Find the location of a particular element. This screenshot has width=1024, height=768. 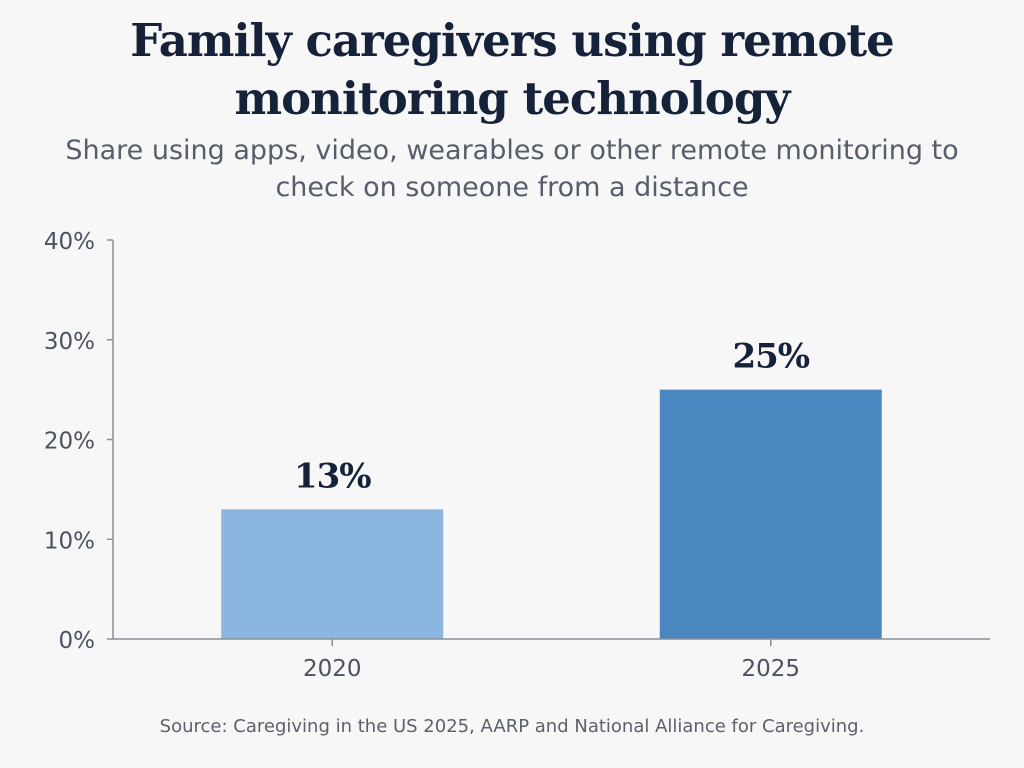

y-tick-label: 40% is located at coordinates (69, 242).